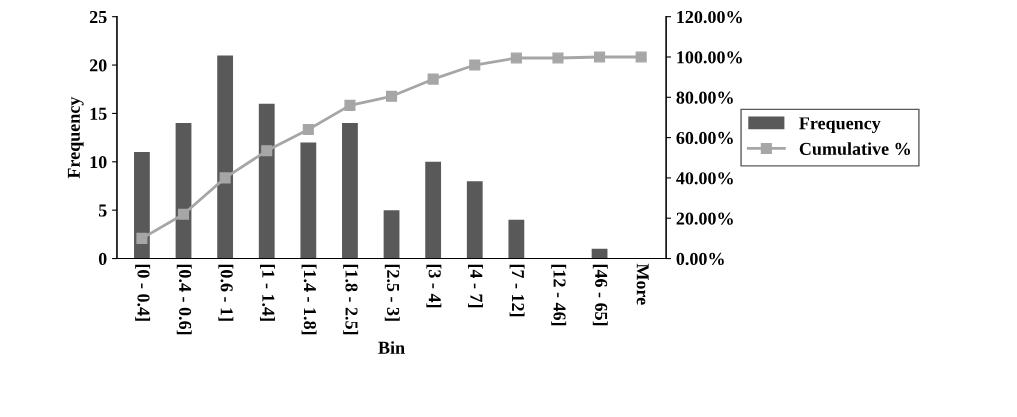 This screenshot has width=1017, height=417. I want to click on y-tick-label: 5, so click(102, 210).